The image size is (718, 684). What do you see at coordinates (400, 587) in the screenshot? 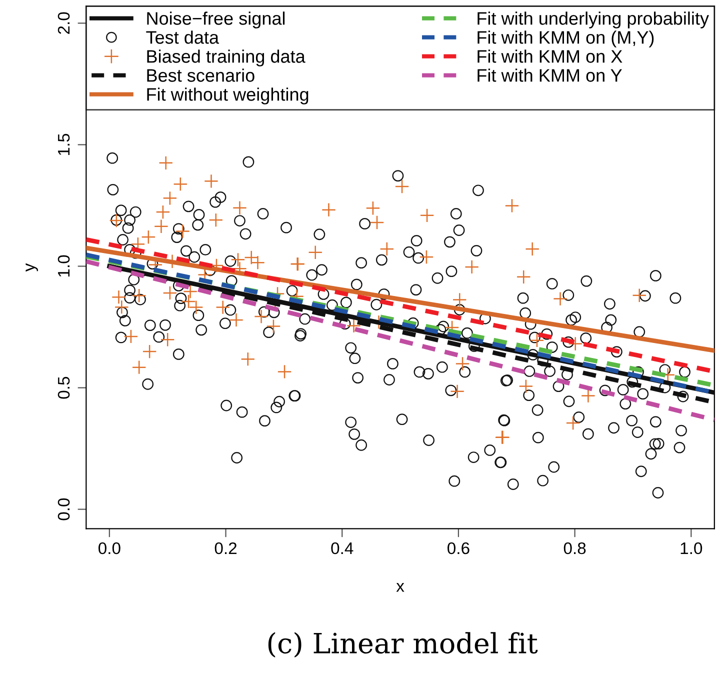
I see `x-axis-title: x` at bounding box center [400, 587].